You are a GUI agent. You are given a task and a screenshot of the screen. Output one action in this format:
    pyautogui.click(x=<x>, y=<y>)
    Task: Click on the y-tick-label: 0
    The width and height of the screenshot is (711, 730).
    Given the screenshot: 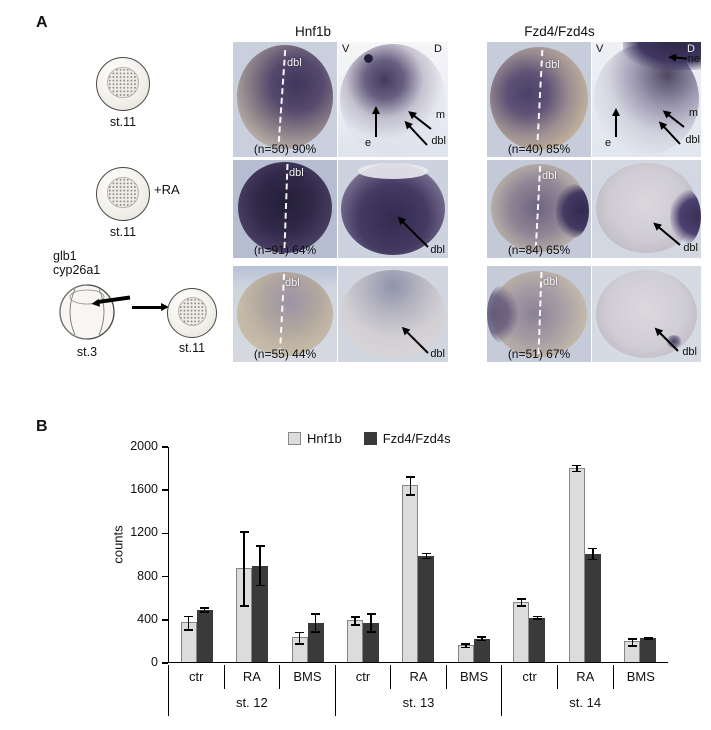 What is the action you would take?
    pyautogui.click(x=154, y=662)
    